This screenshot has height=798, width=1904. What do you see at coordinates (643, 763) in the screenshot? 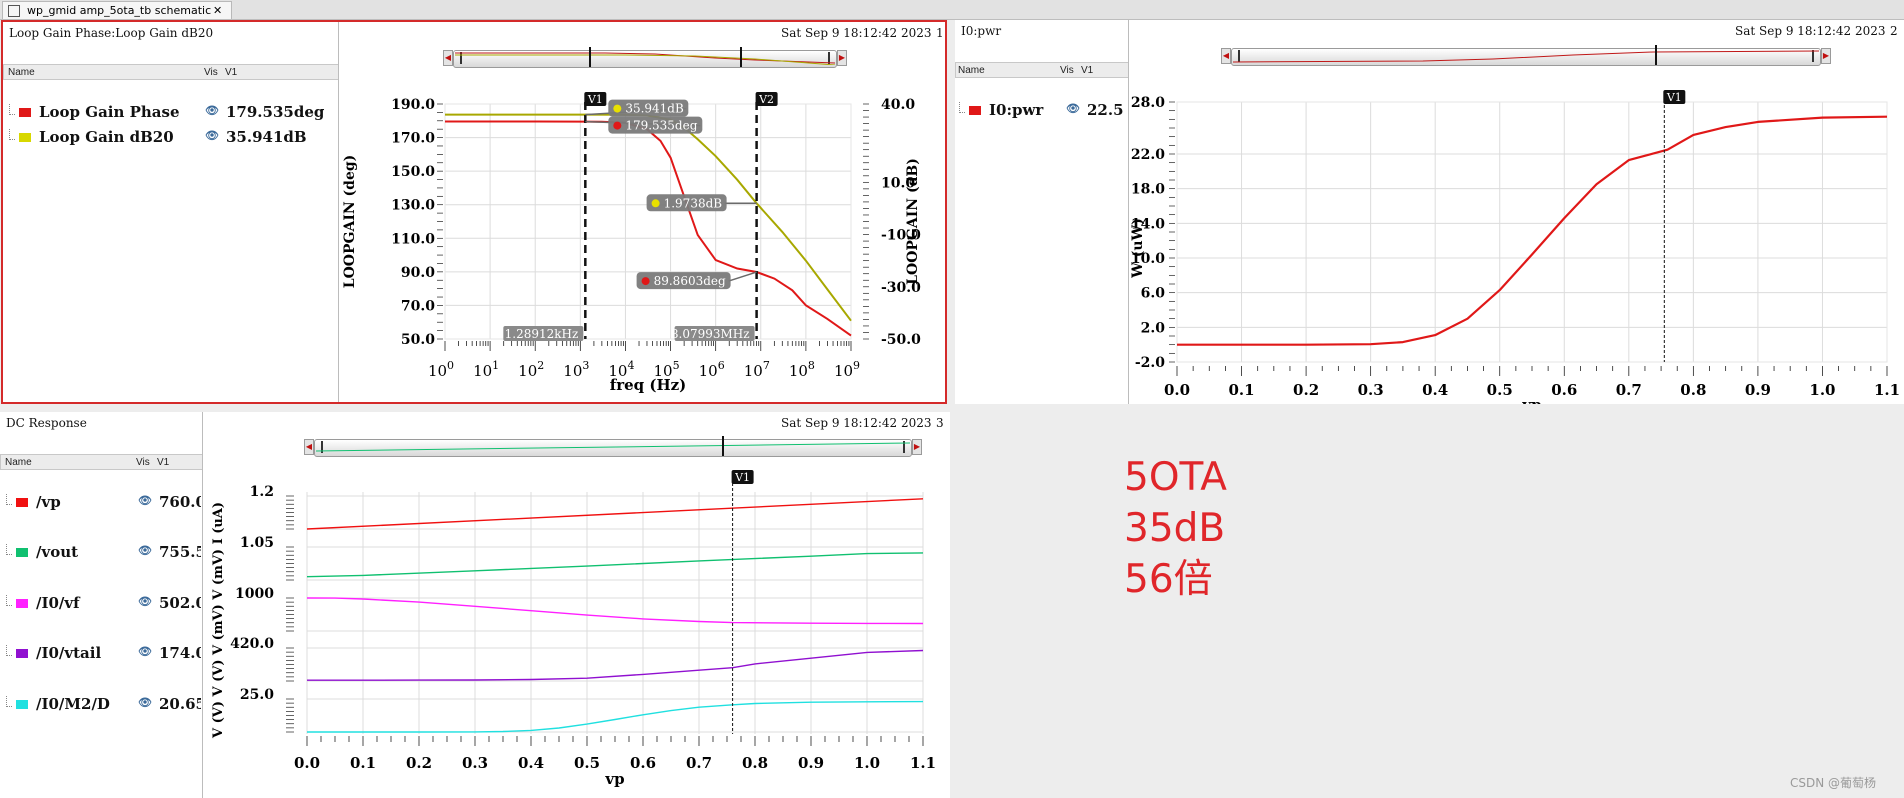
I see `x-tick-label: 0.6` at bounding box center [643, 763].